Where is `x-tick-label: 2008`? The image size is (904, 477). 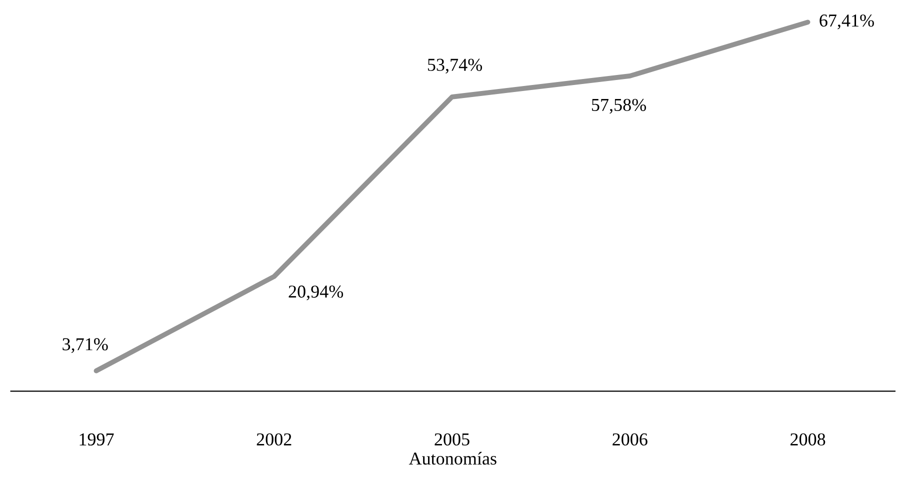
x-tick-label: 2008 is located at coordinates (808, 439).